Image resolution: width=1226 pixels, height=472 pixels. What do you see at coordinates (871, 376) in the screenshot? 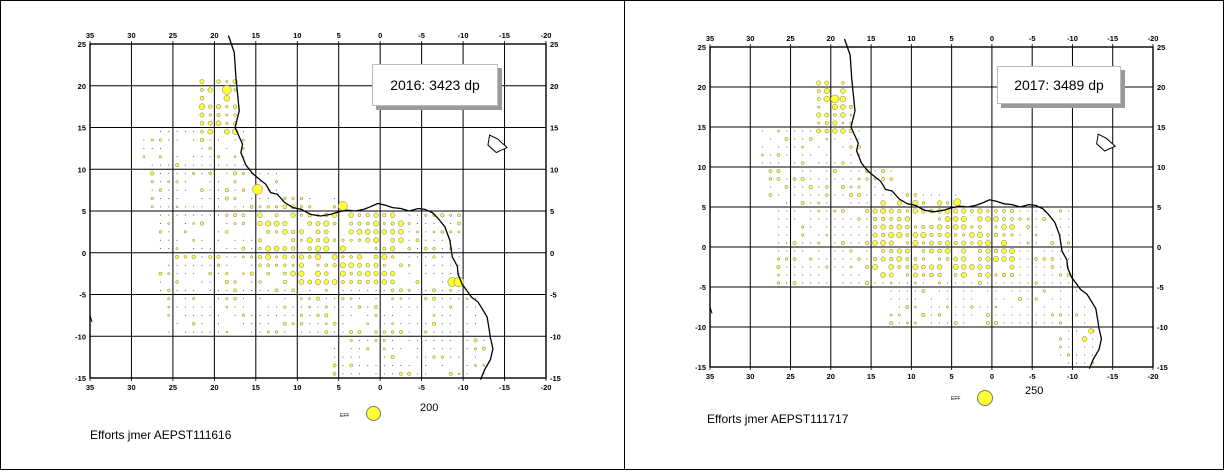
I see `x-tick-label: 15` at bounding box center [871, 376].